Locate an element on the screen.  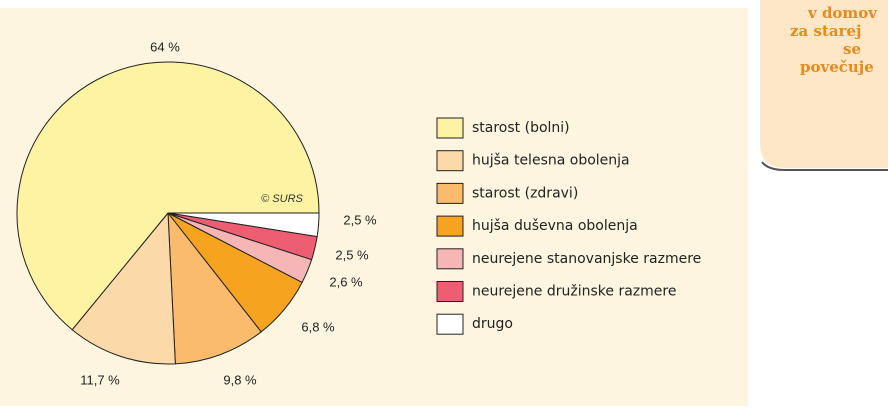
legend-label: hujša telesna obolenja is located at coordinates (551, 161).